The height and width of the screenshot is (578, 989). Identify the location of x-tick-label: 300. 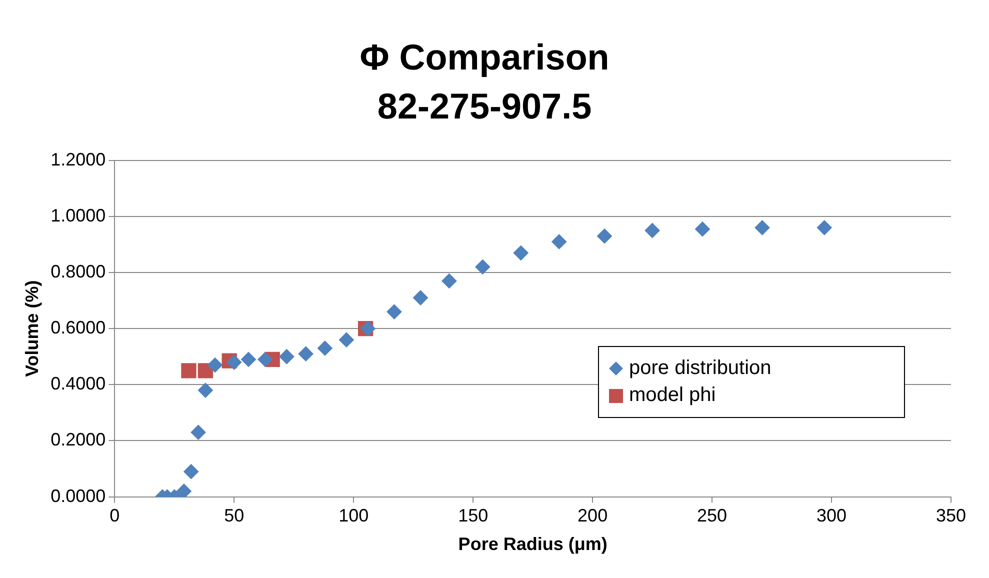
(831, 516).